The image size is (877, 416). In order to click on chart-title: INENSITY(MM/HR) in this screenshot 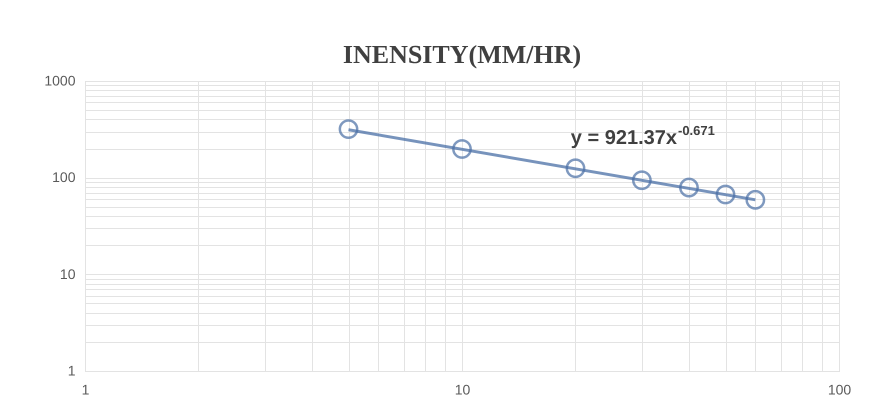, I will do `click(462, 54)`.